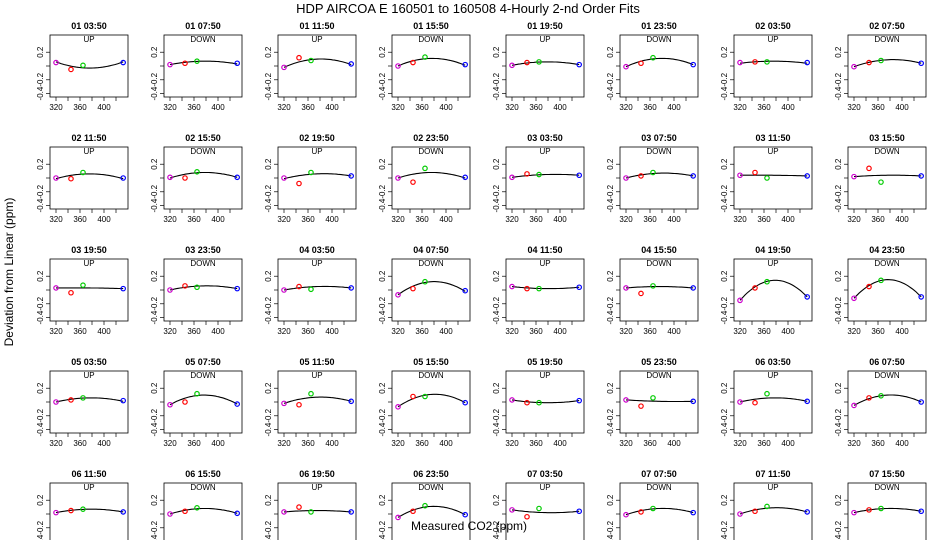  What do you see at coordinates (772, 474) in the screenshot?
I see `panel-title: 07 11:50` at bounding box center [772, 474].